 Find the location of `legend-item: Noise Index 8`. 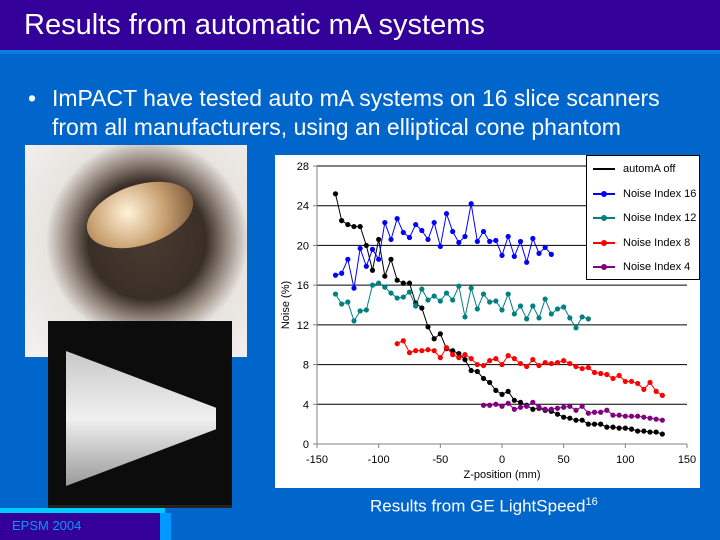

legend-item: Noise Index 8 is located at coordinates (641, 243).